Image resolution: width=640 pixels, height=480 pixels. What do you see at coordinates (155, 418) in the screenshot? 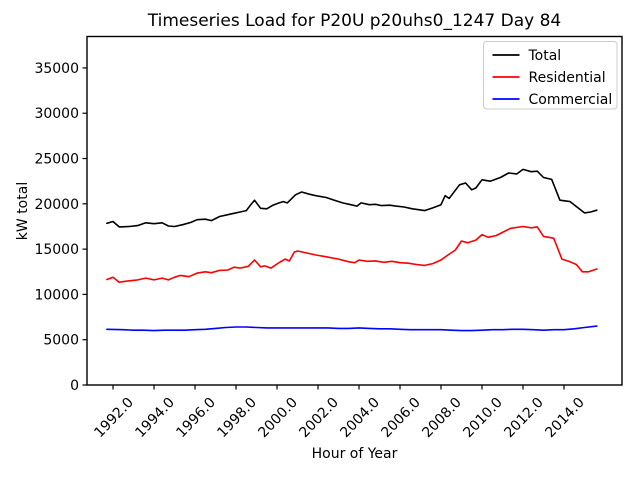
I see `x-tick-label: 1994.0` at bounding box center [155, 418].